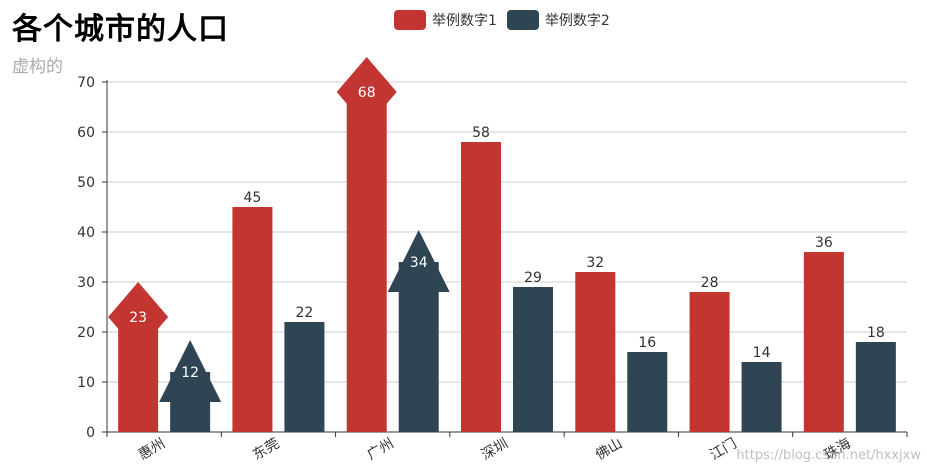  What do you see at coordinates (647, 343) in the screenshot?
I see `data-label: 16` at bounding box center [647, 343].